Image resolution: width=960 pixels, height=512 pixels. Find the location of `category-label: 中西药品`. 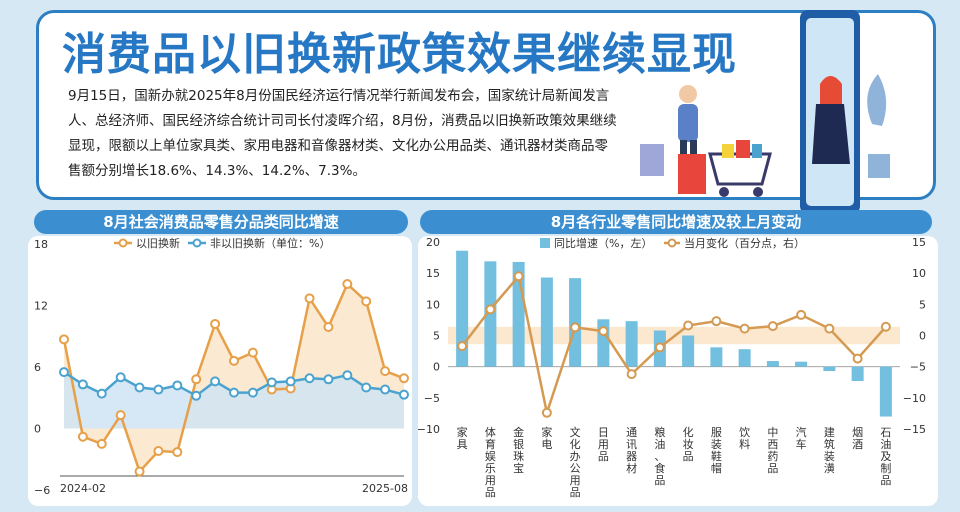

category-label: 中西药品 is located at coordinates (772, 450).